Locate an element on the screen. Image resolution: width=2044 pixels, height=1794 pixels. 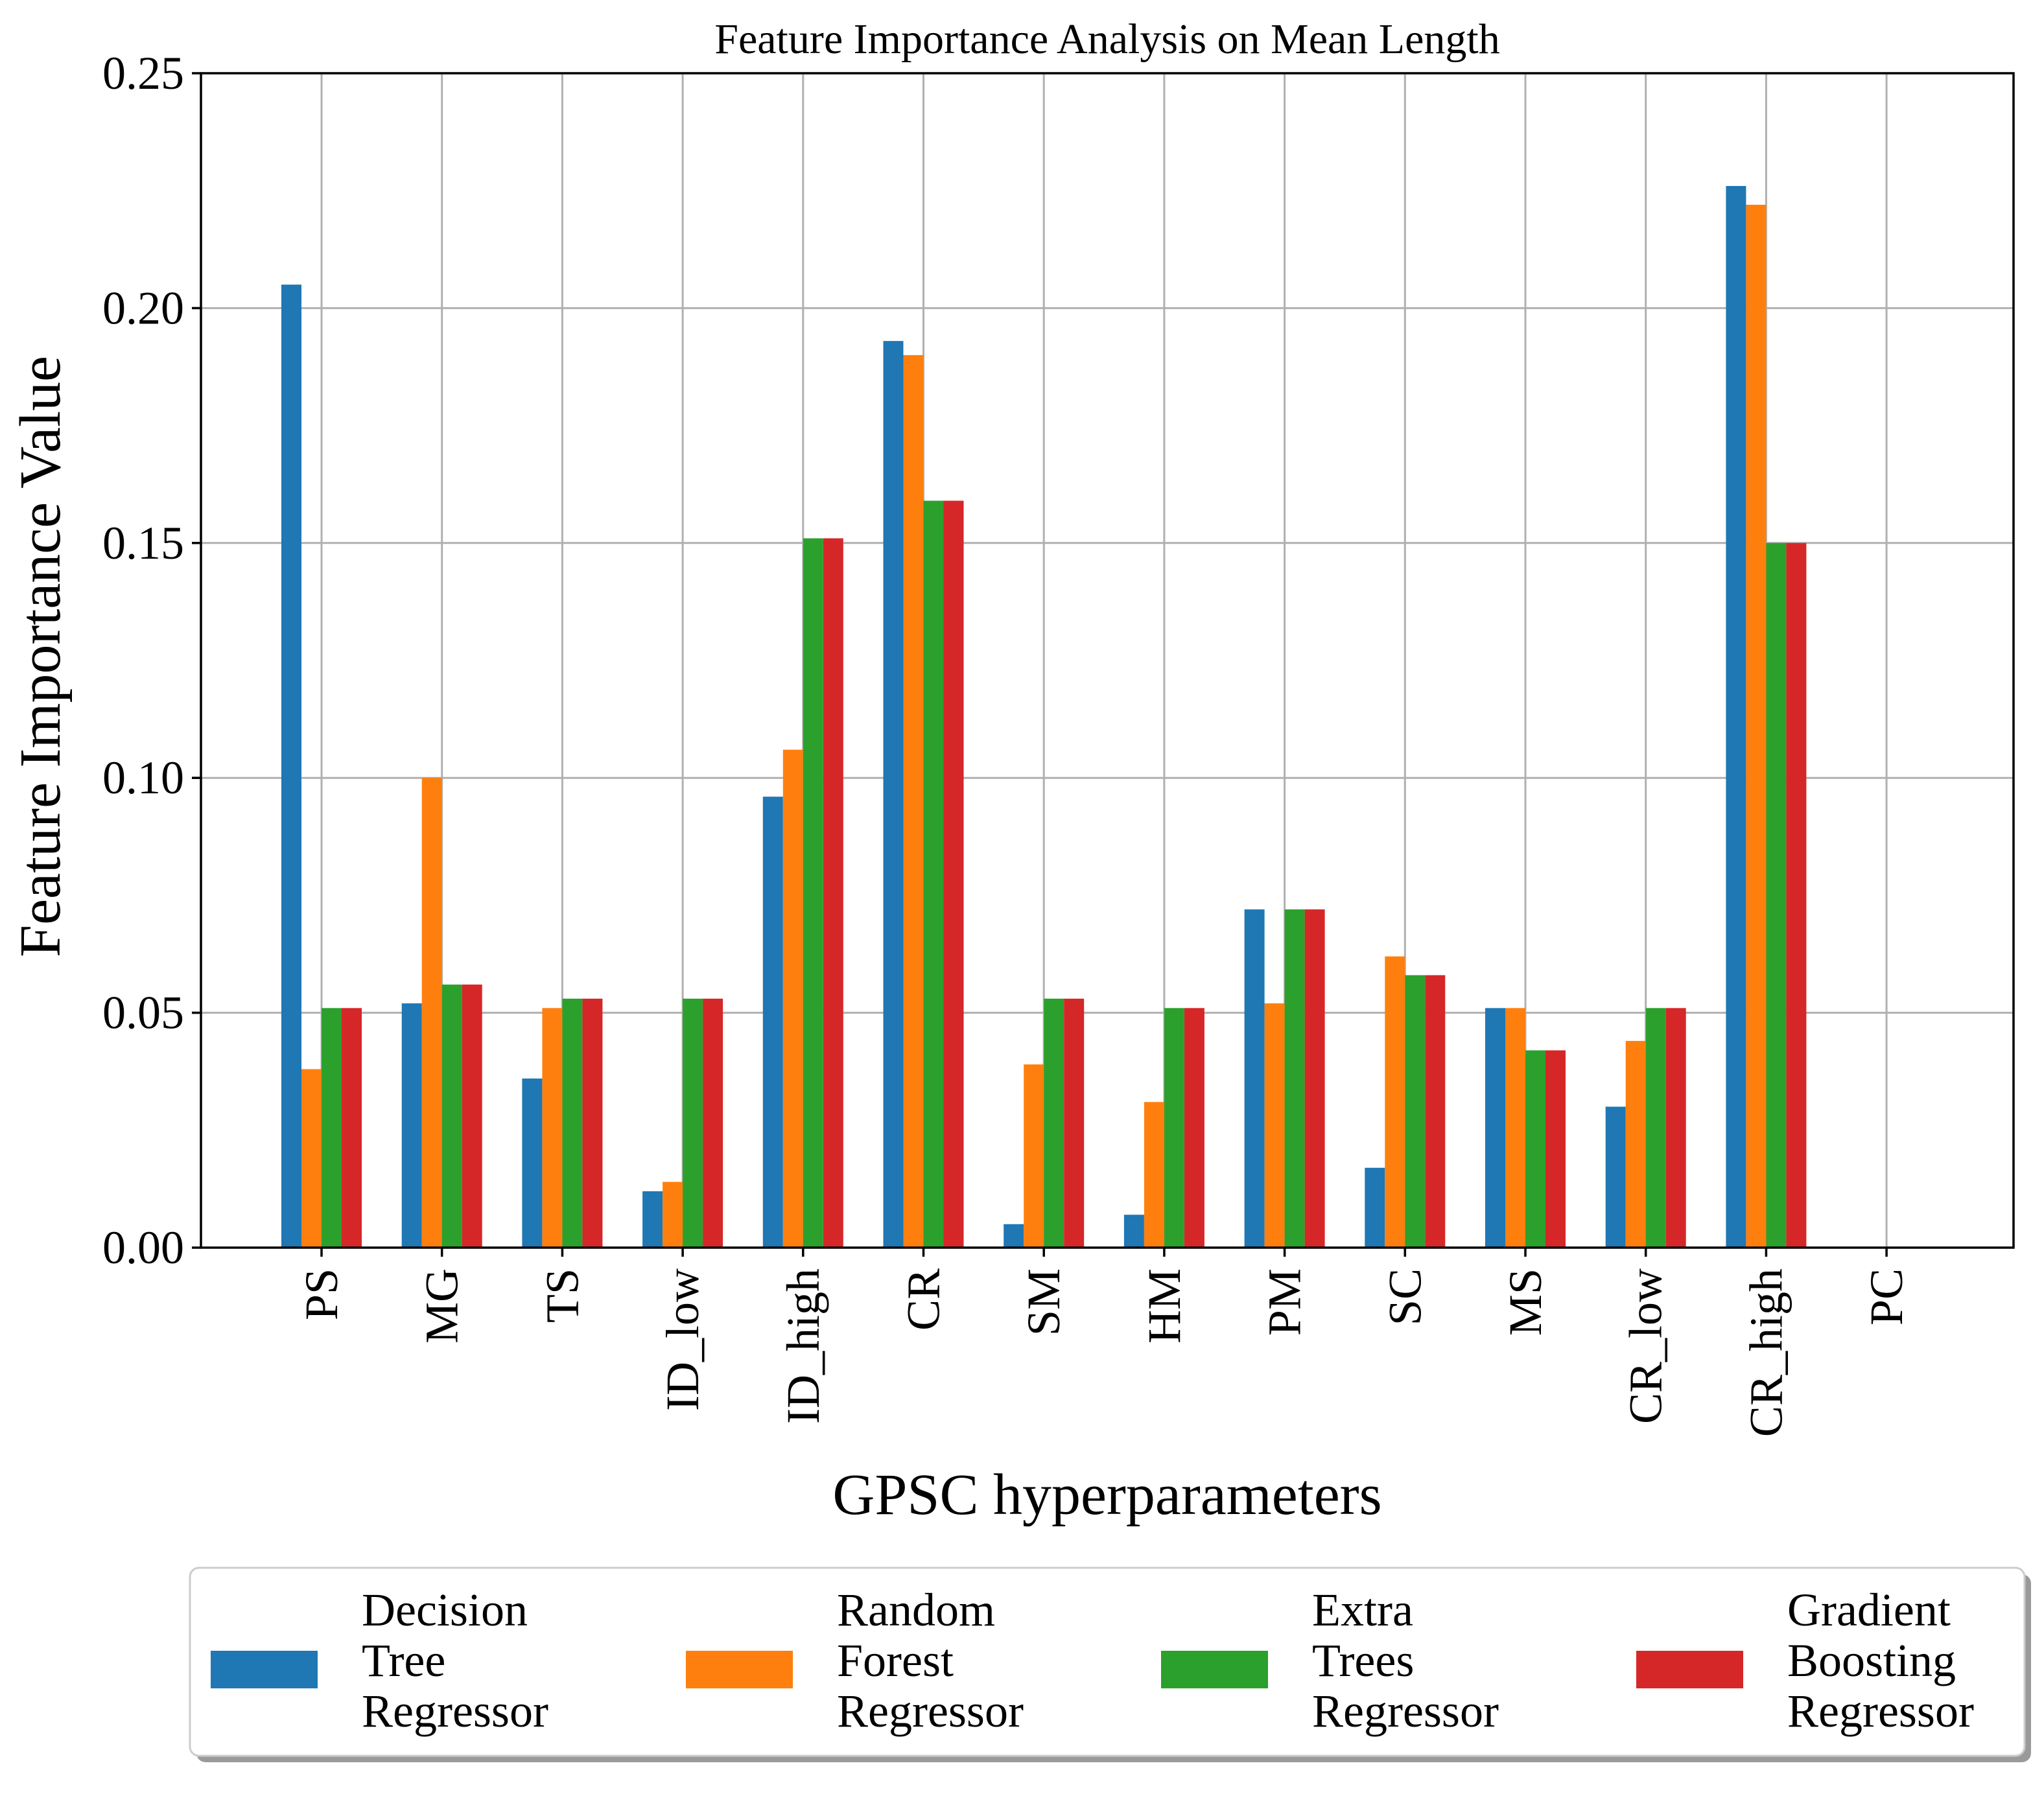
y-tick-label: 0.05 is located at coordinates (143, 1013).